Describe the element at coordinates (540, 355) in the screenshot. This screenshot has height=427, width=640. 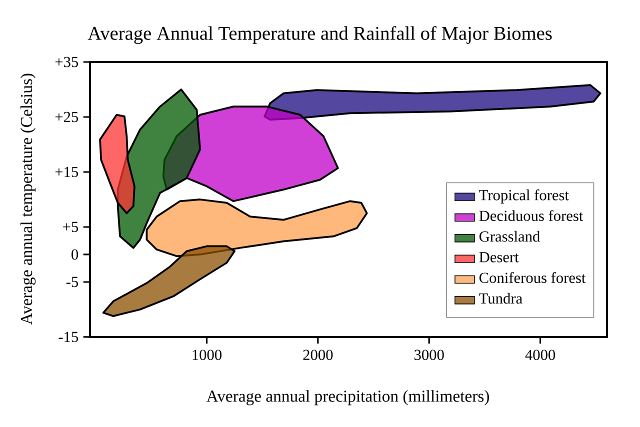
I see `x-tick-label: 4000` at that location.